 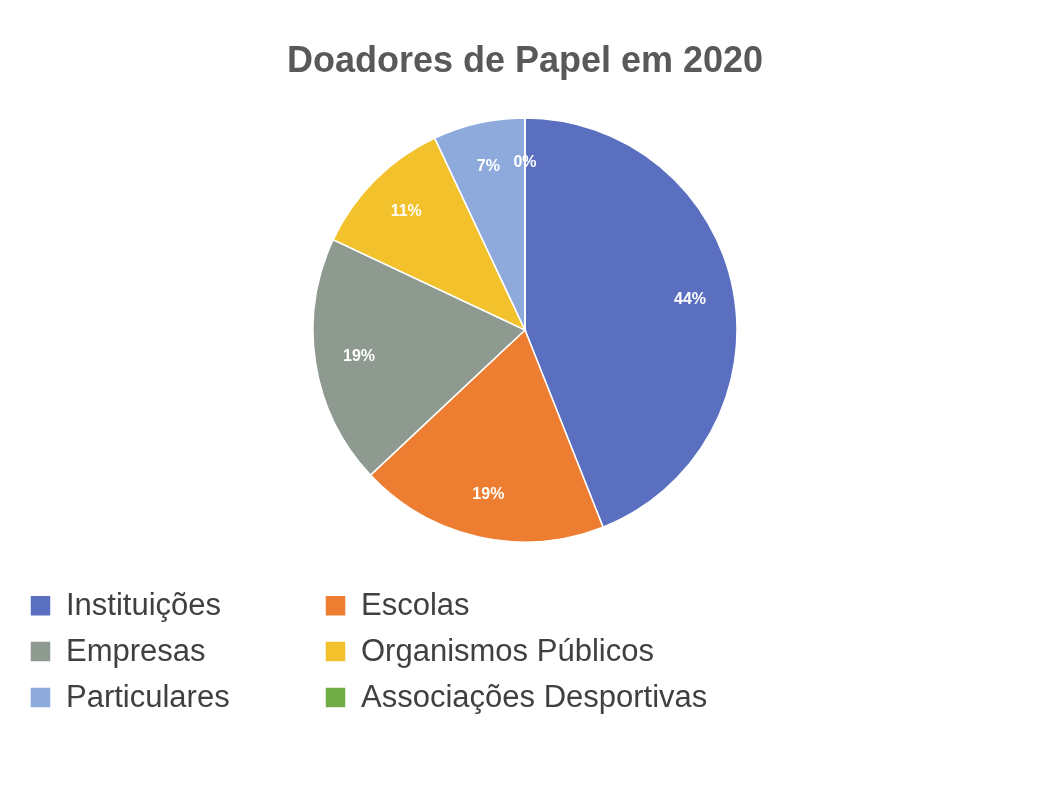 I want to click on data-label: 11%, so click(x=406, y=211).